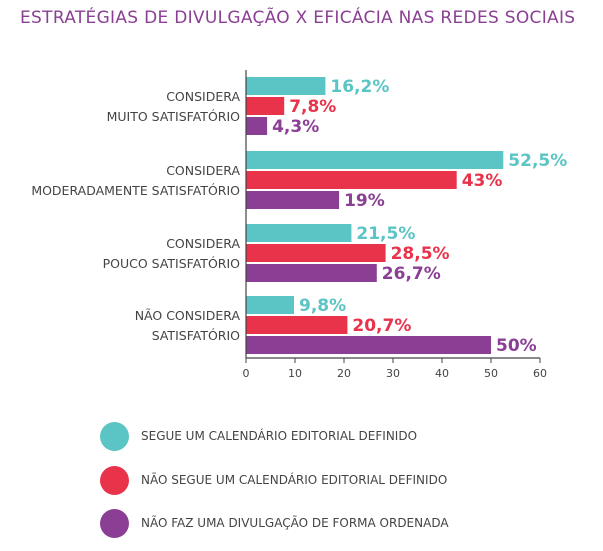 This screenshot has width=603, height=551. Describe the element at coordinates (368, 345) in the screenshot. I see `bar-series3-cat4` at that location.